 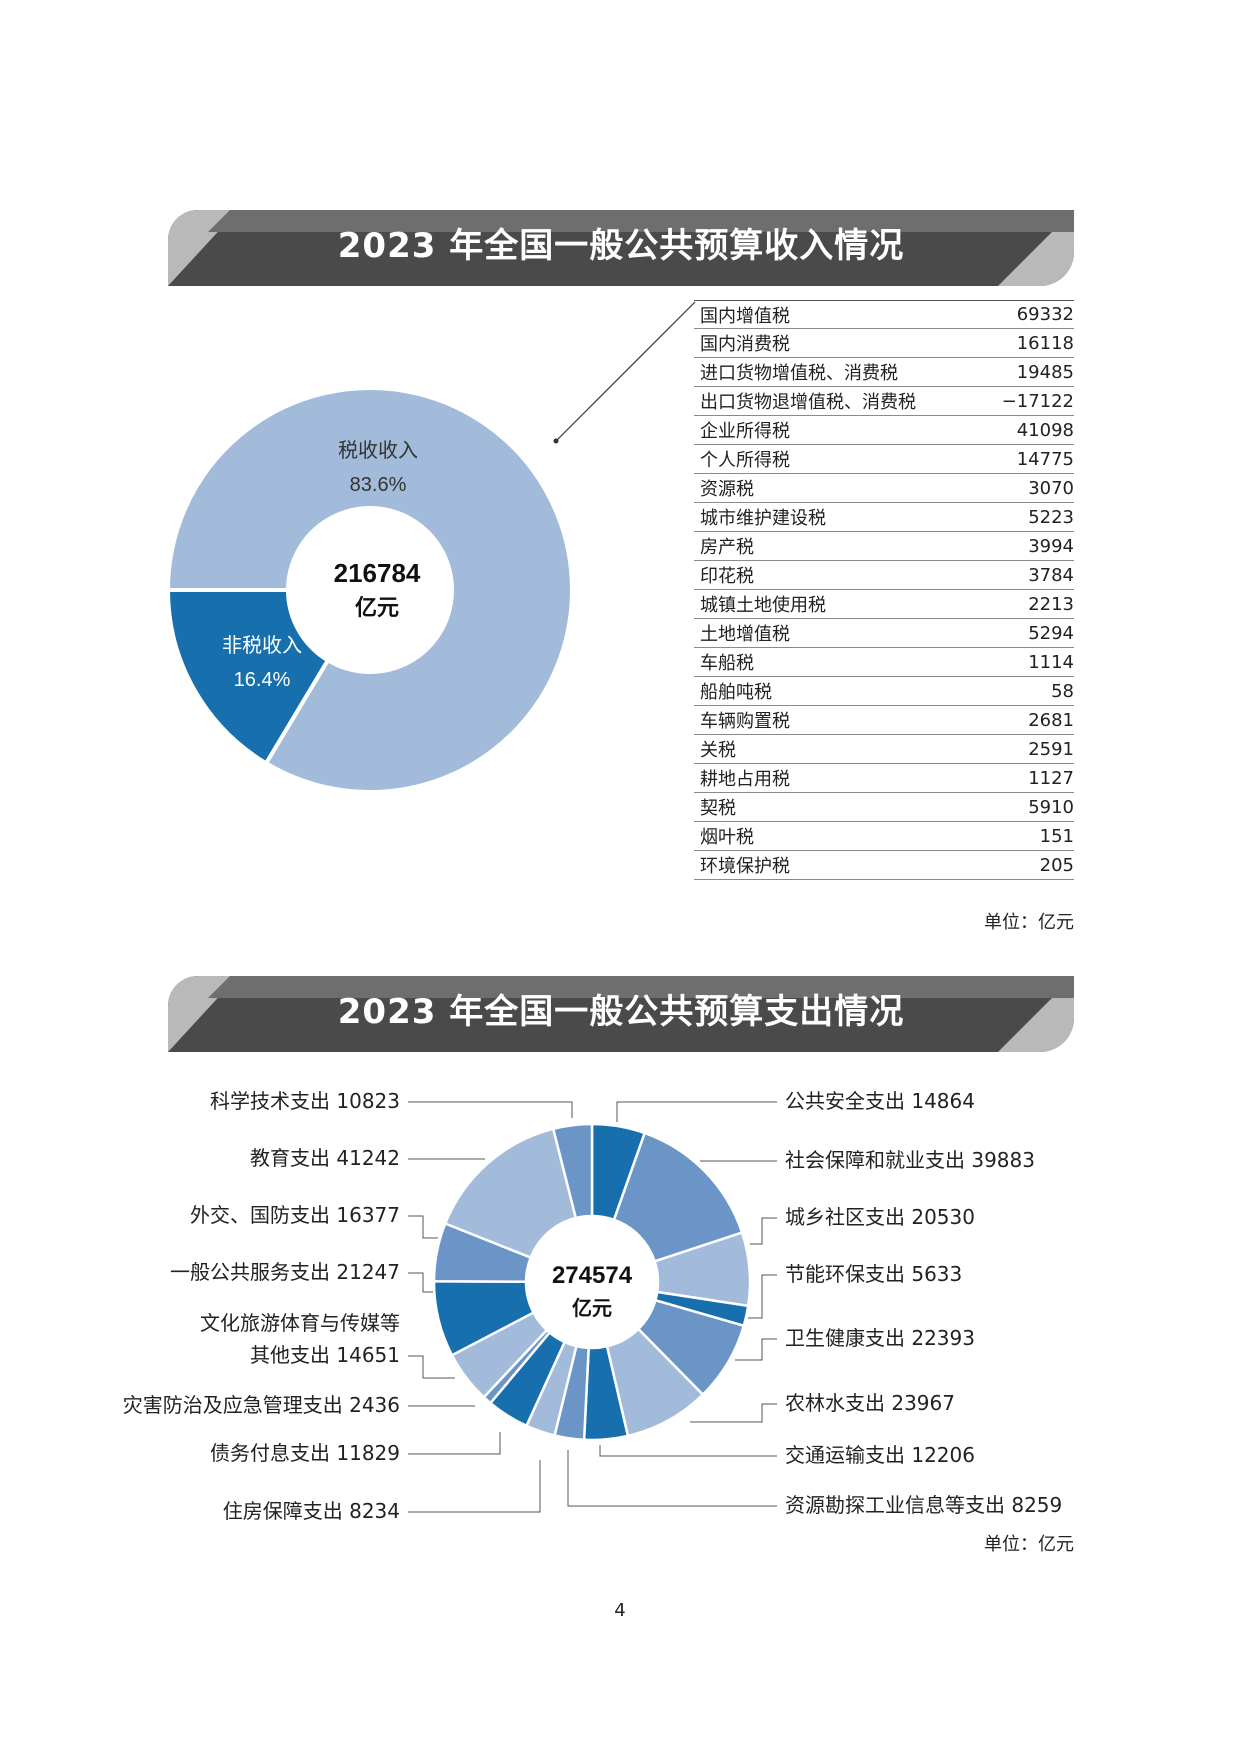 What do you see at coordinates (745, 634) in the screenshot?
I see `tax-item-label: 土地增值税` at bounding box center [745, 634].